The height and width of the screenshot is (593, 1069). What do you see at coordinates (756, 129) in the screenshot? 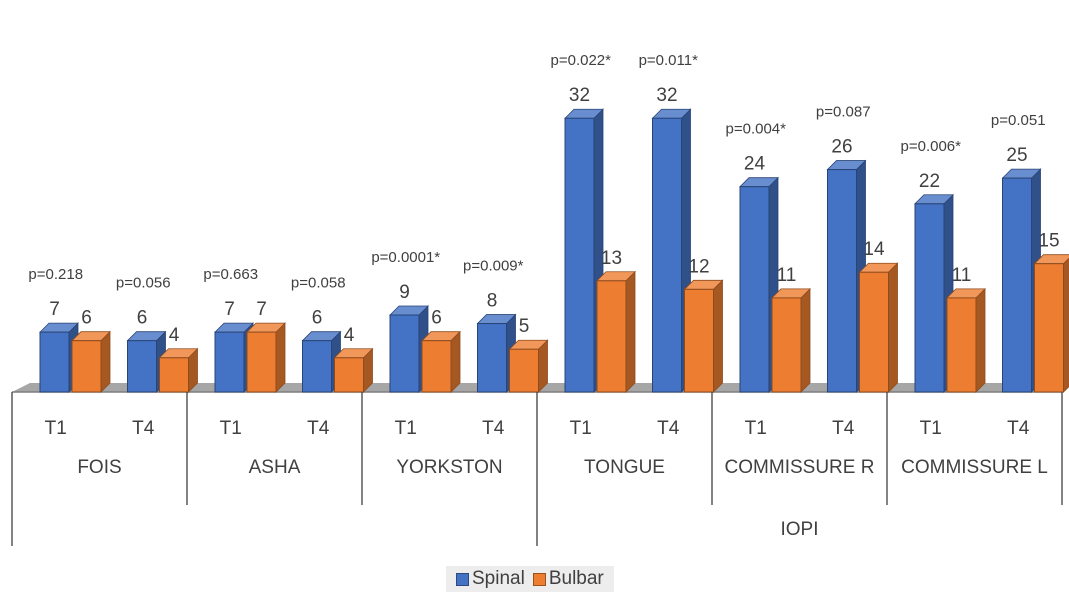
I see `p-value-label-8: p=0.004*` at bounding box center [756, 129].